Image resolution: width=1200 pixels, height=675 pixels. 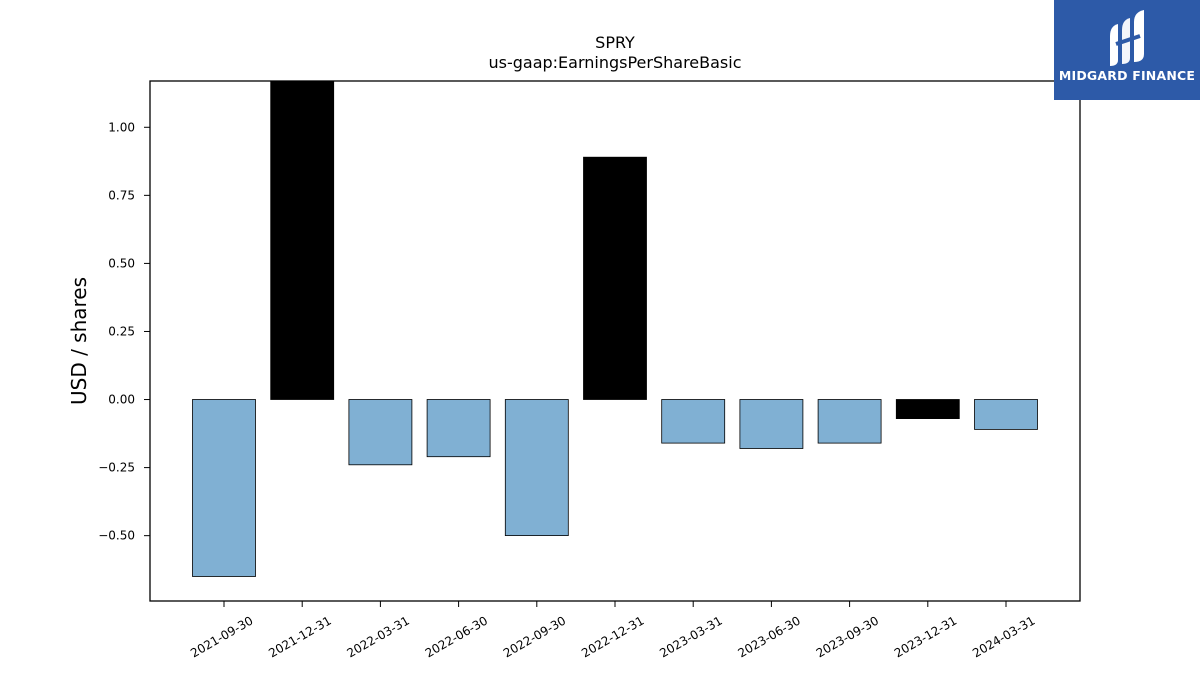 I want to click on y-tick-label: 0.25, so click(x=121, y=331).